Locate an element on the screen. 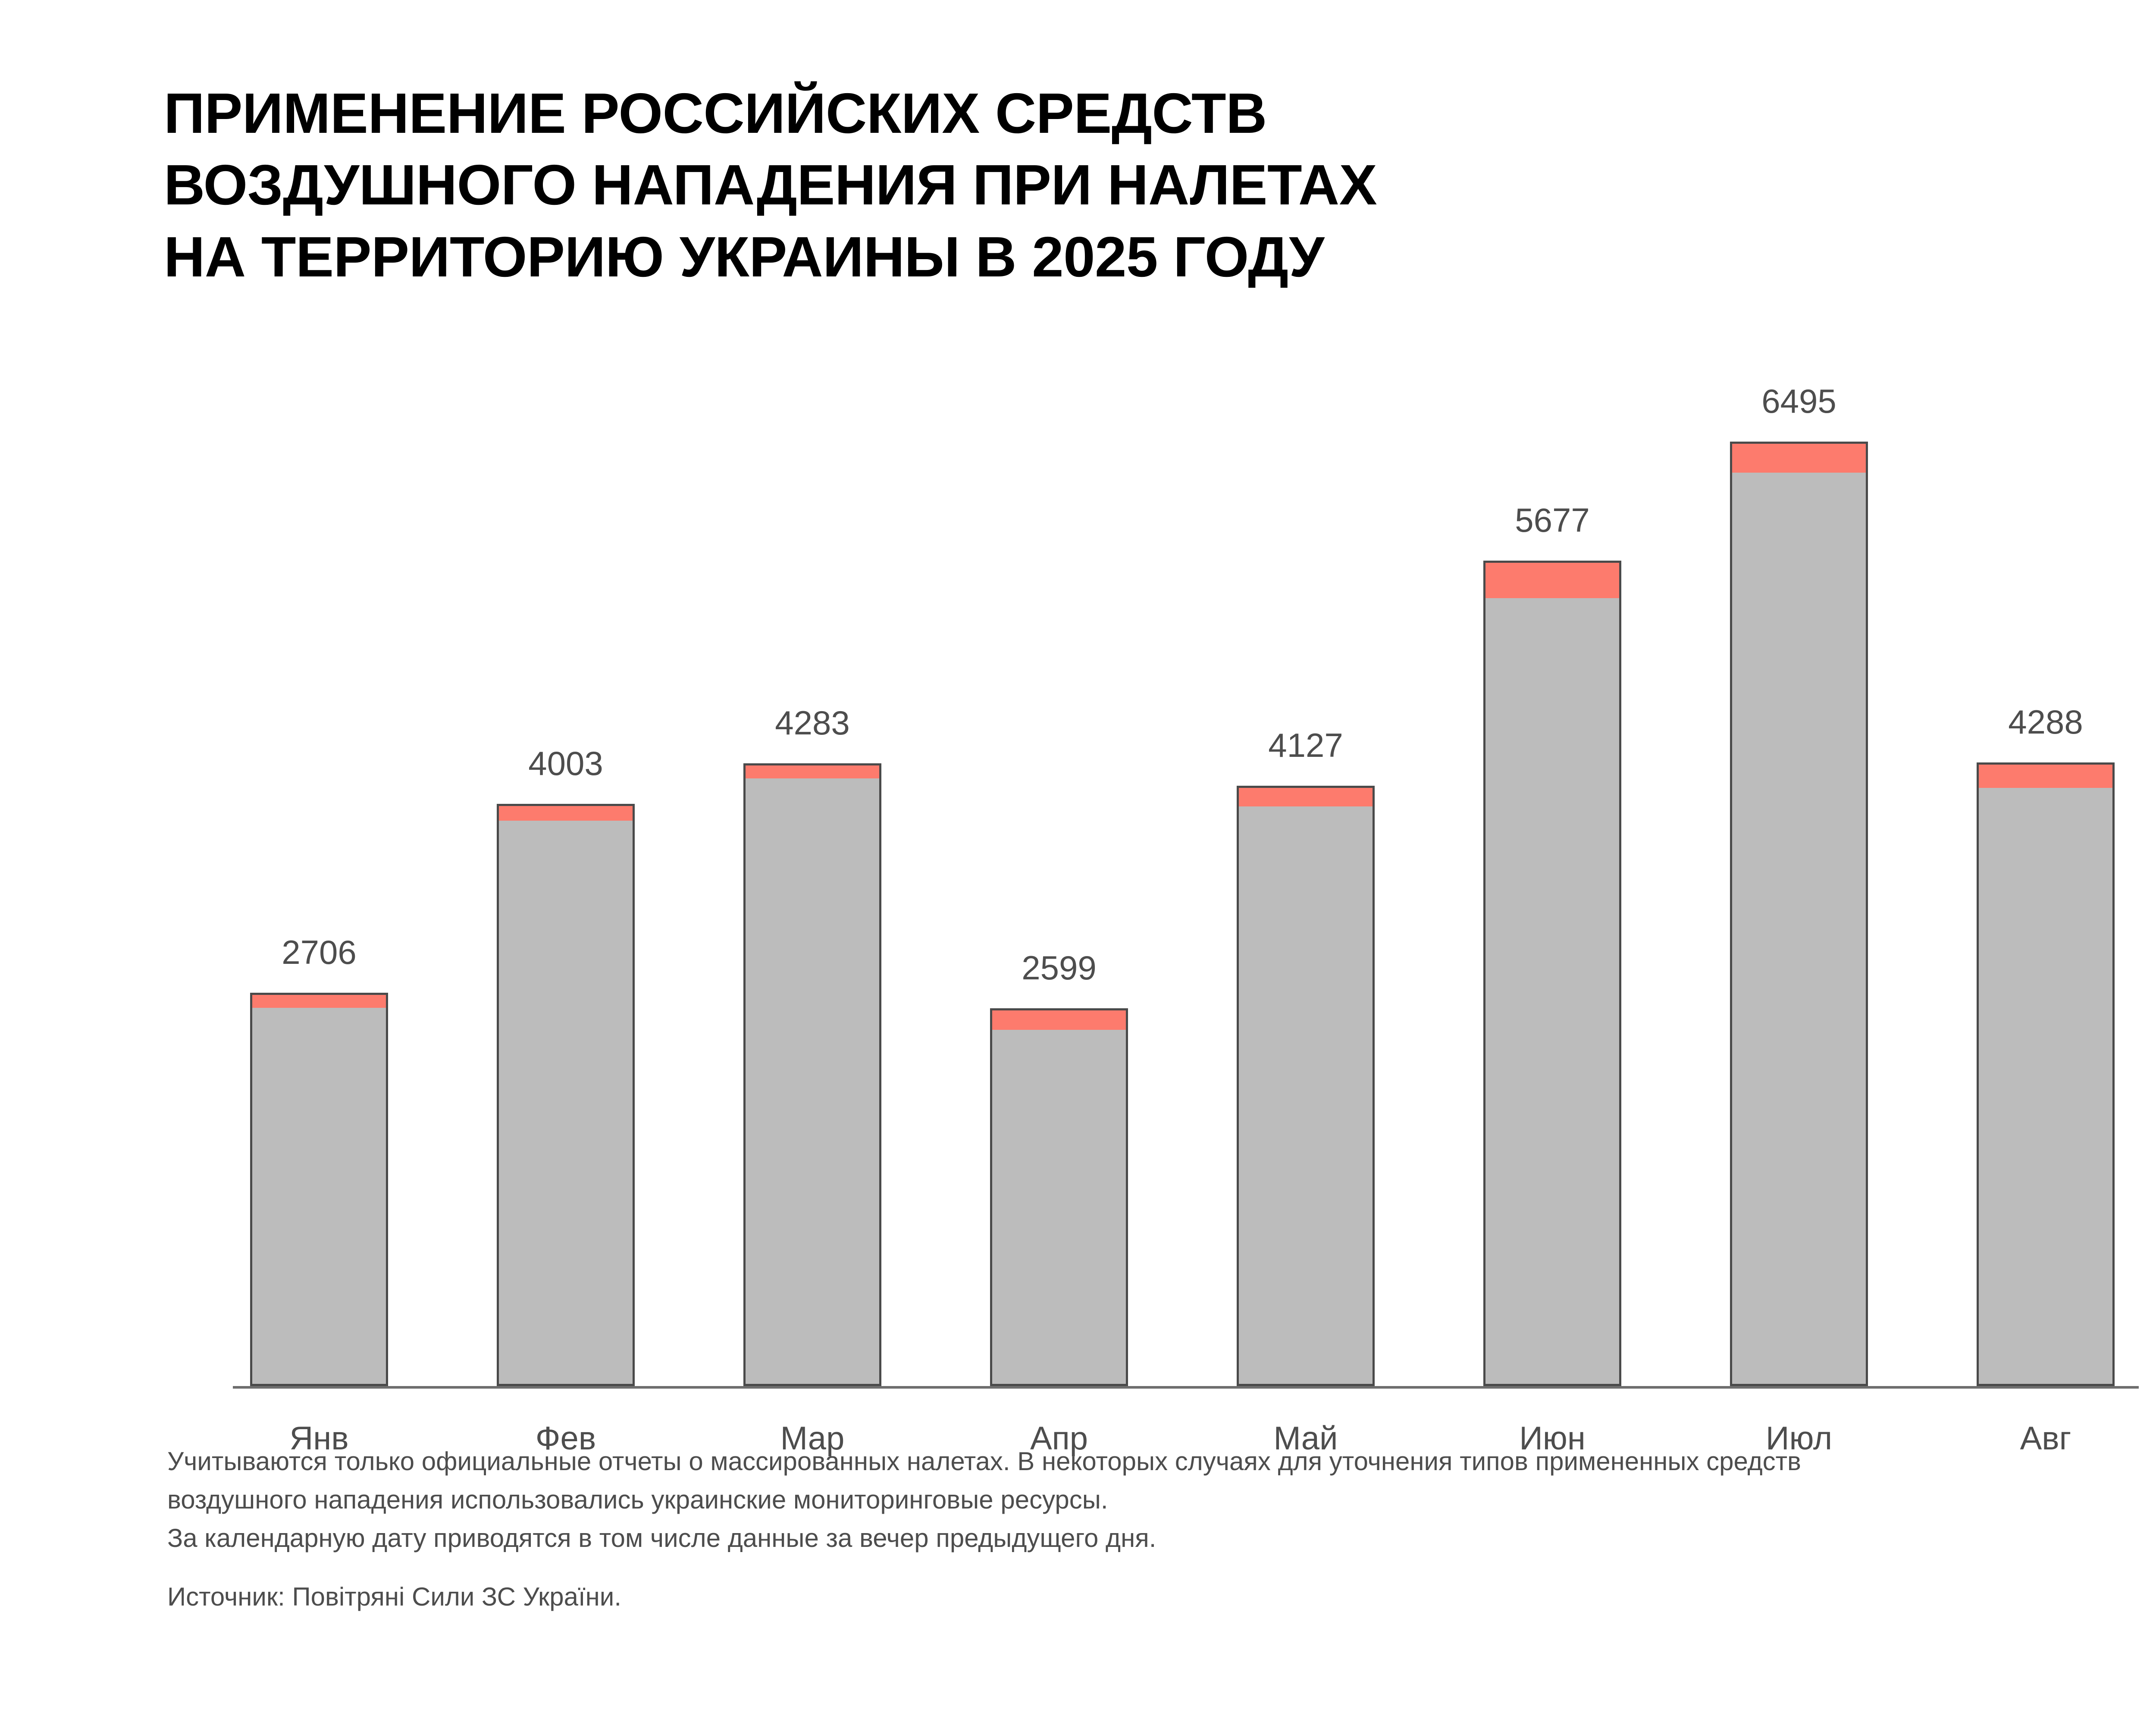 This screenshot has width=2156, height=1725. bar-group: 4003 Фев is located at coordinates (566, 1100).